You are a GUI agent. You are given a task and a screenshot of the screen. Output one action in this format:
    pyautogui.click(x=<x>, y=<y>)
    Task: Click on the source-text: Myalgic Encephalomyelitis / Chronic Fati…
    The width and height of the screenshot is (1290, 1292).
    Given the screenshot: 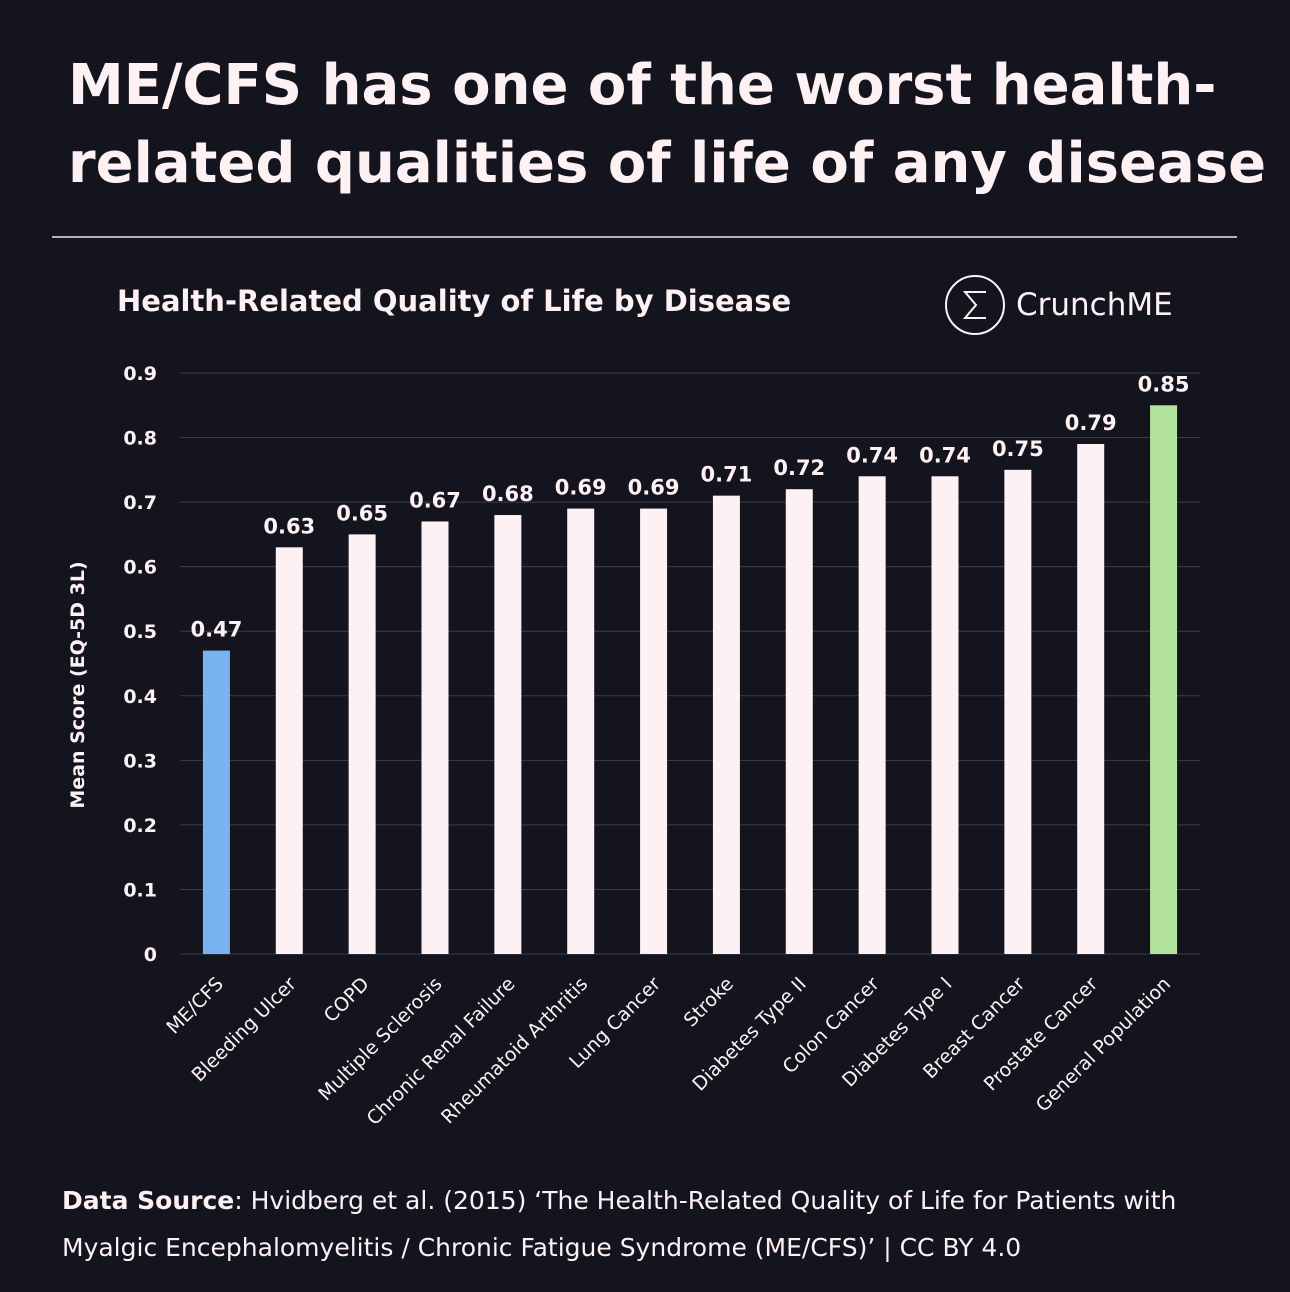 What is the action you would take?
    pyautogui.click(x=541, y=1247)
    